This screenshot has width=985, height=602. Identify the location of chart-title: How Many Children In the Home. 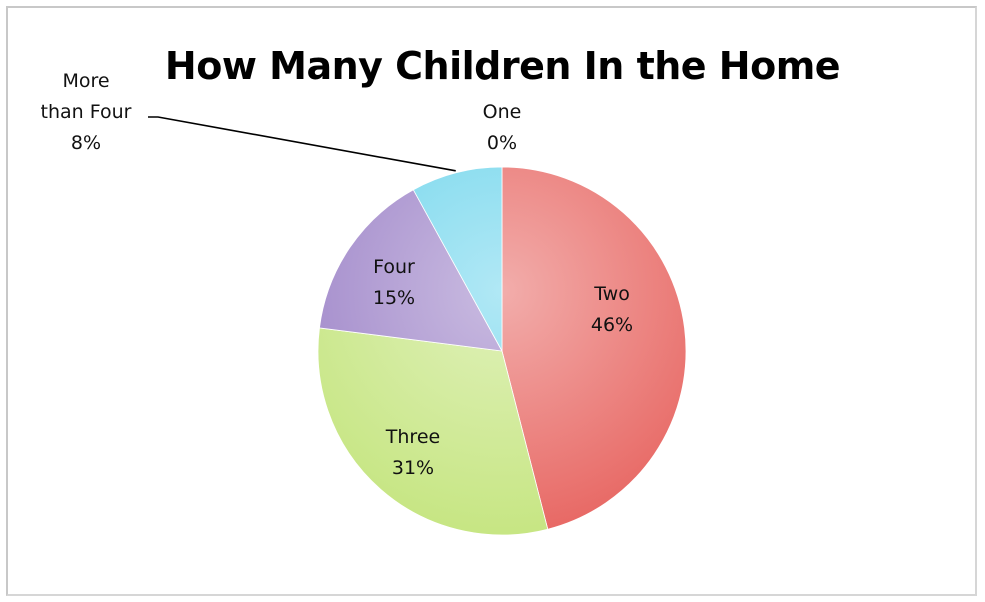
(502, 66).